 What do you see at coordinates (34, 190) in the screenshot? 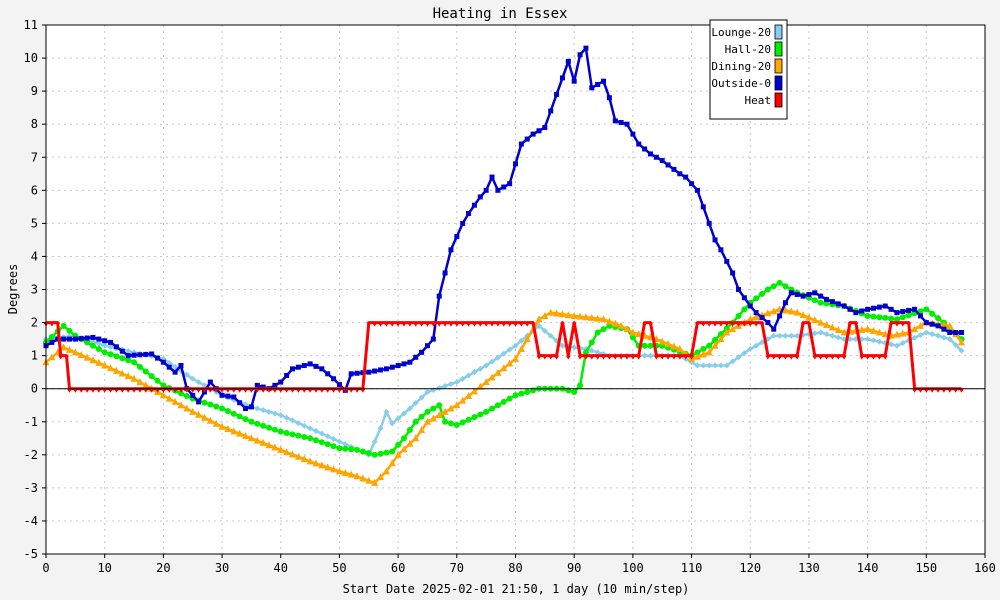
I see `y-tick-label: 6` at bounding box center [34, 190].